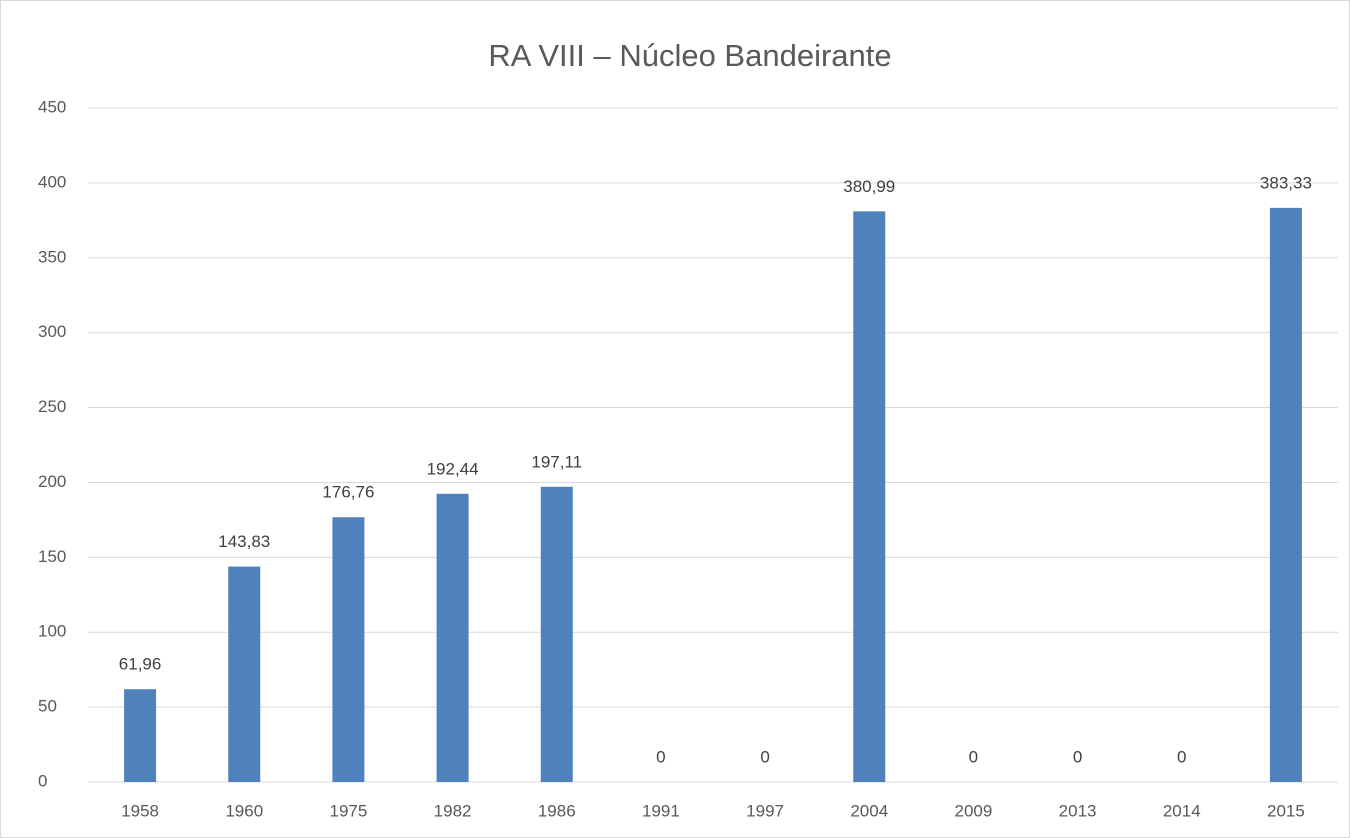 This screenshot has width=1350, height=838. I want to click on y-tick-label: 200, so click(52, 481).